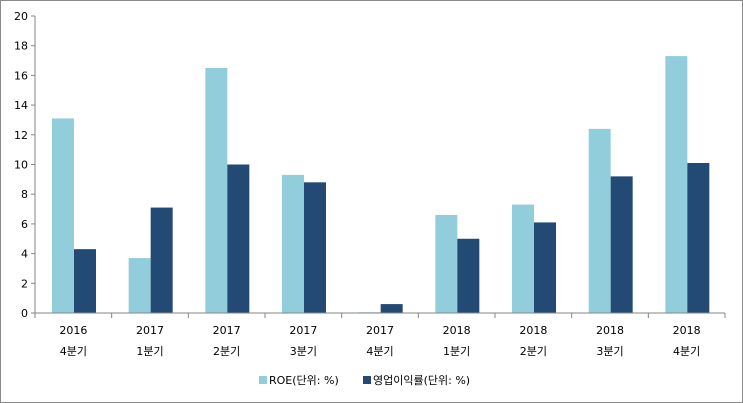 The image size is (743, 403). What do you see at coordinates (421, 380) in the screenshot?
I see `legend-label: 영업이익률(단위: %)` at bounding box center [421, 380].